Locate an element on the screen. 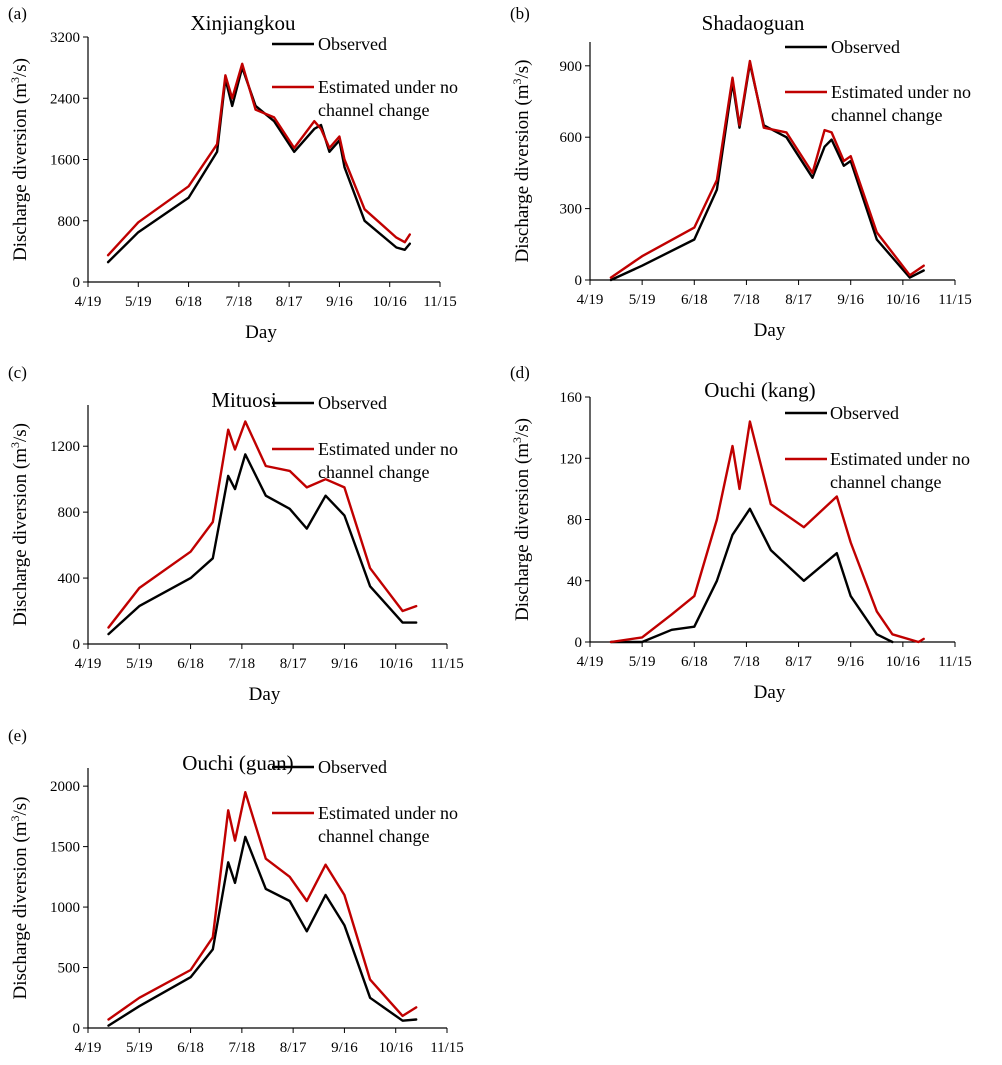  chart-title: Shadaoguan is located at coordinates (753, 23).